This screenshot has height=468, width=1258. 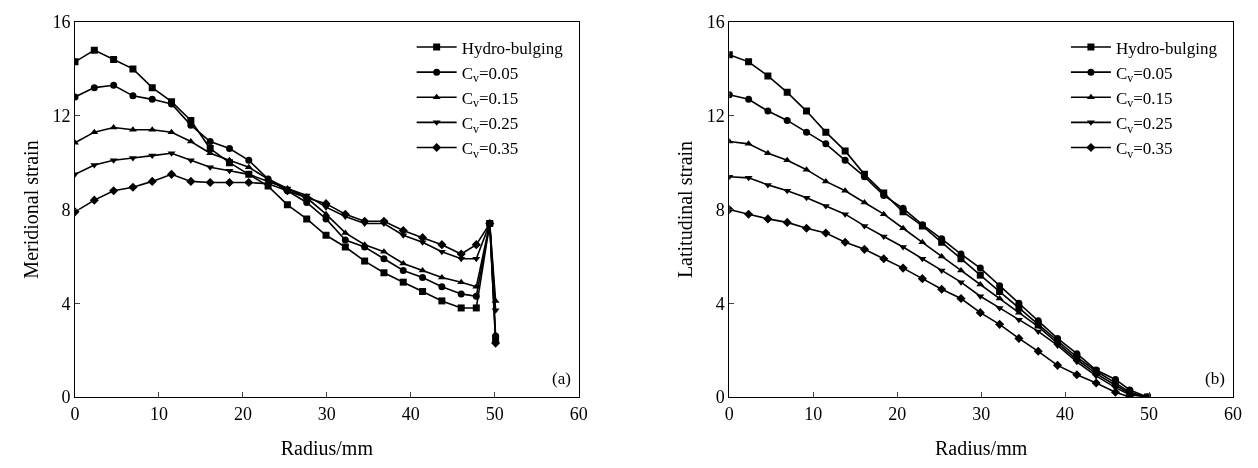 What do you see at coordinates (561, 378) in the screenshot?
I see `annotation: (a)` at bounding box center [561, 378].